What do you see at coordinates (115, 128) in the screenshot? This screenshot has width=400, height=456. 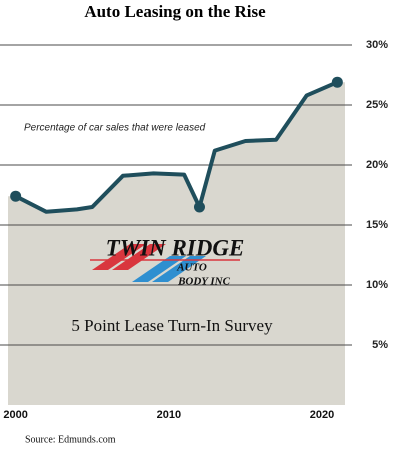 I see `annotation: Percentage of car sales that were leased` at bounding box center [115, 128].